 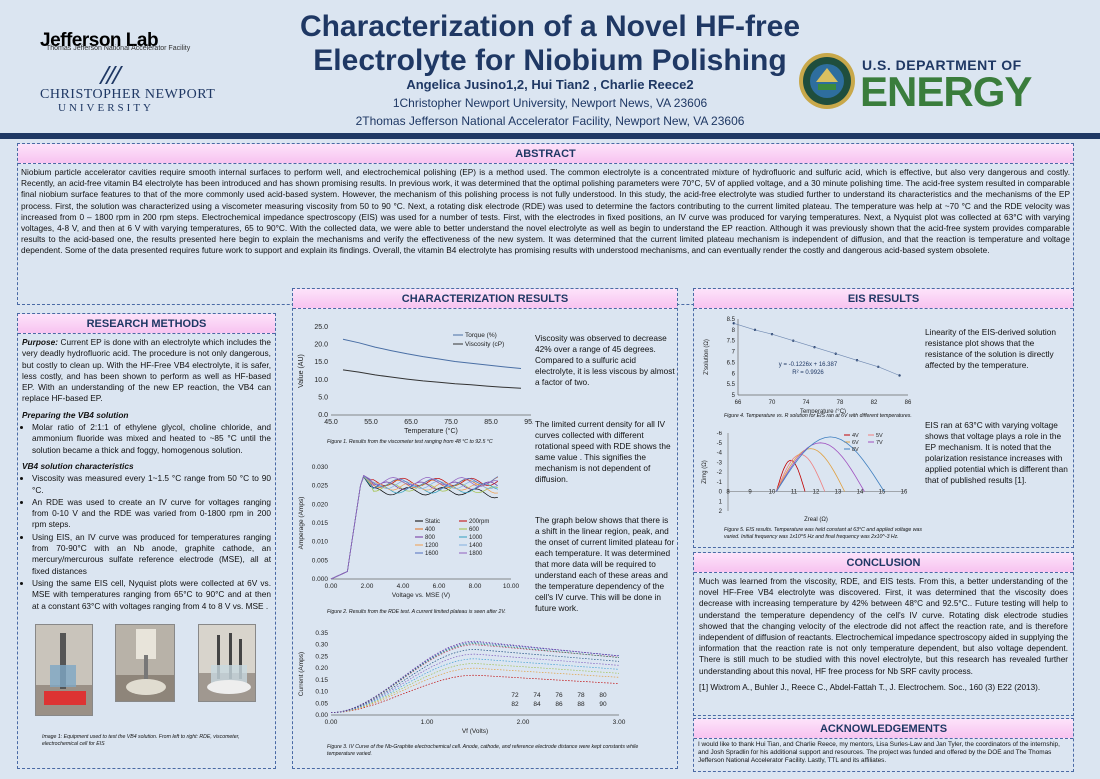 What do you see at coordinates (321, 692) in the screenshot?
I see `y-tick-label: 0.10` at bounding box center [321, 692].